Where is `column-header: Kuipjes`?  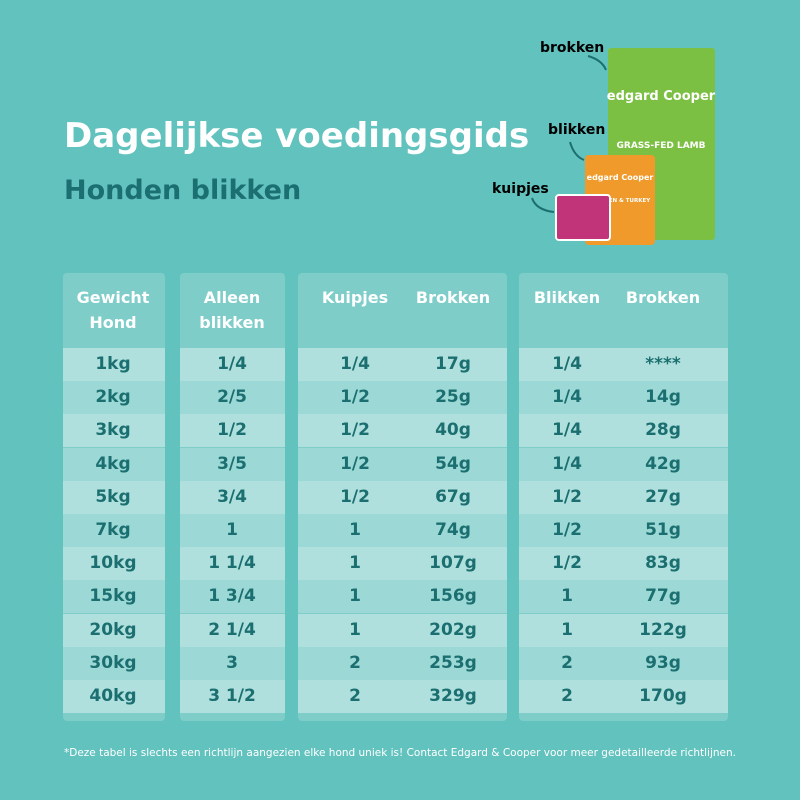 column-header: Kuipjes is located at coordinates (355, 297).